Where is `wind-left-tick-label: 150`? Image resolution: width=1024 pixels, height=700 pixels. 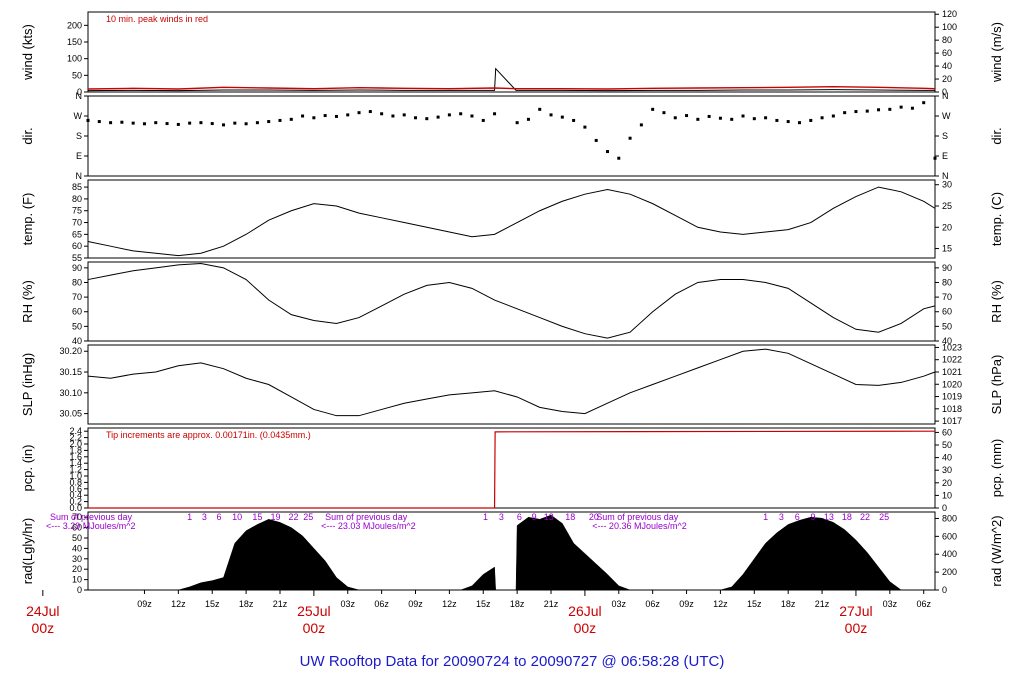
wind-left-tick-label: 150 is located at coordinates (74, 42).